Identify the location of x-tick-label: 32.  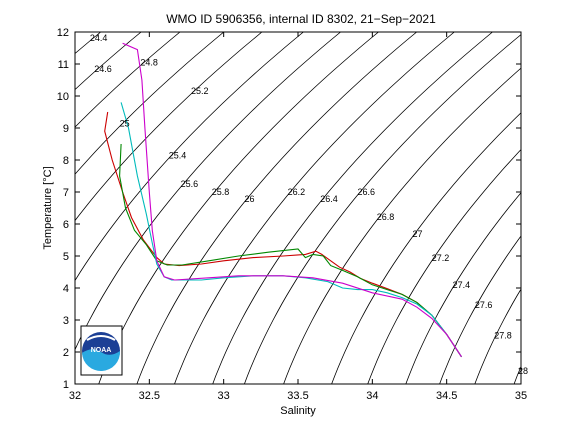
(75, 396).